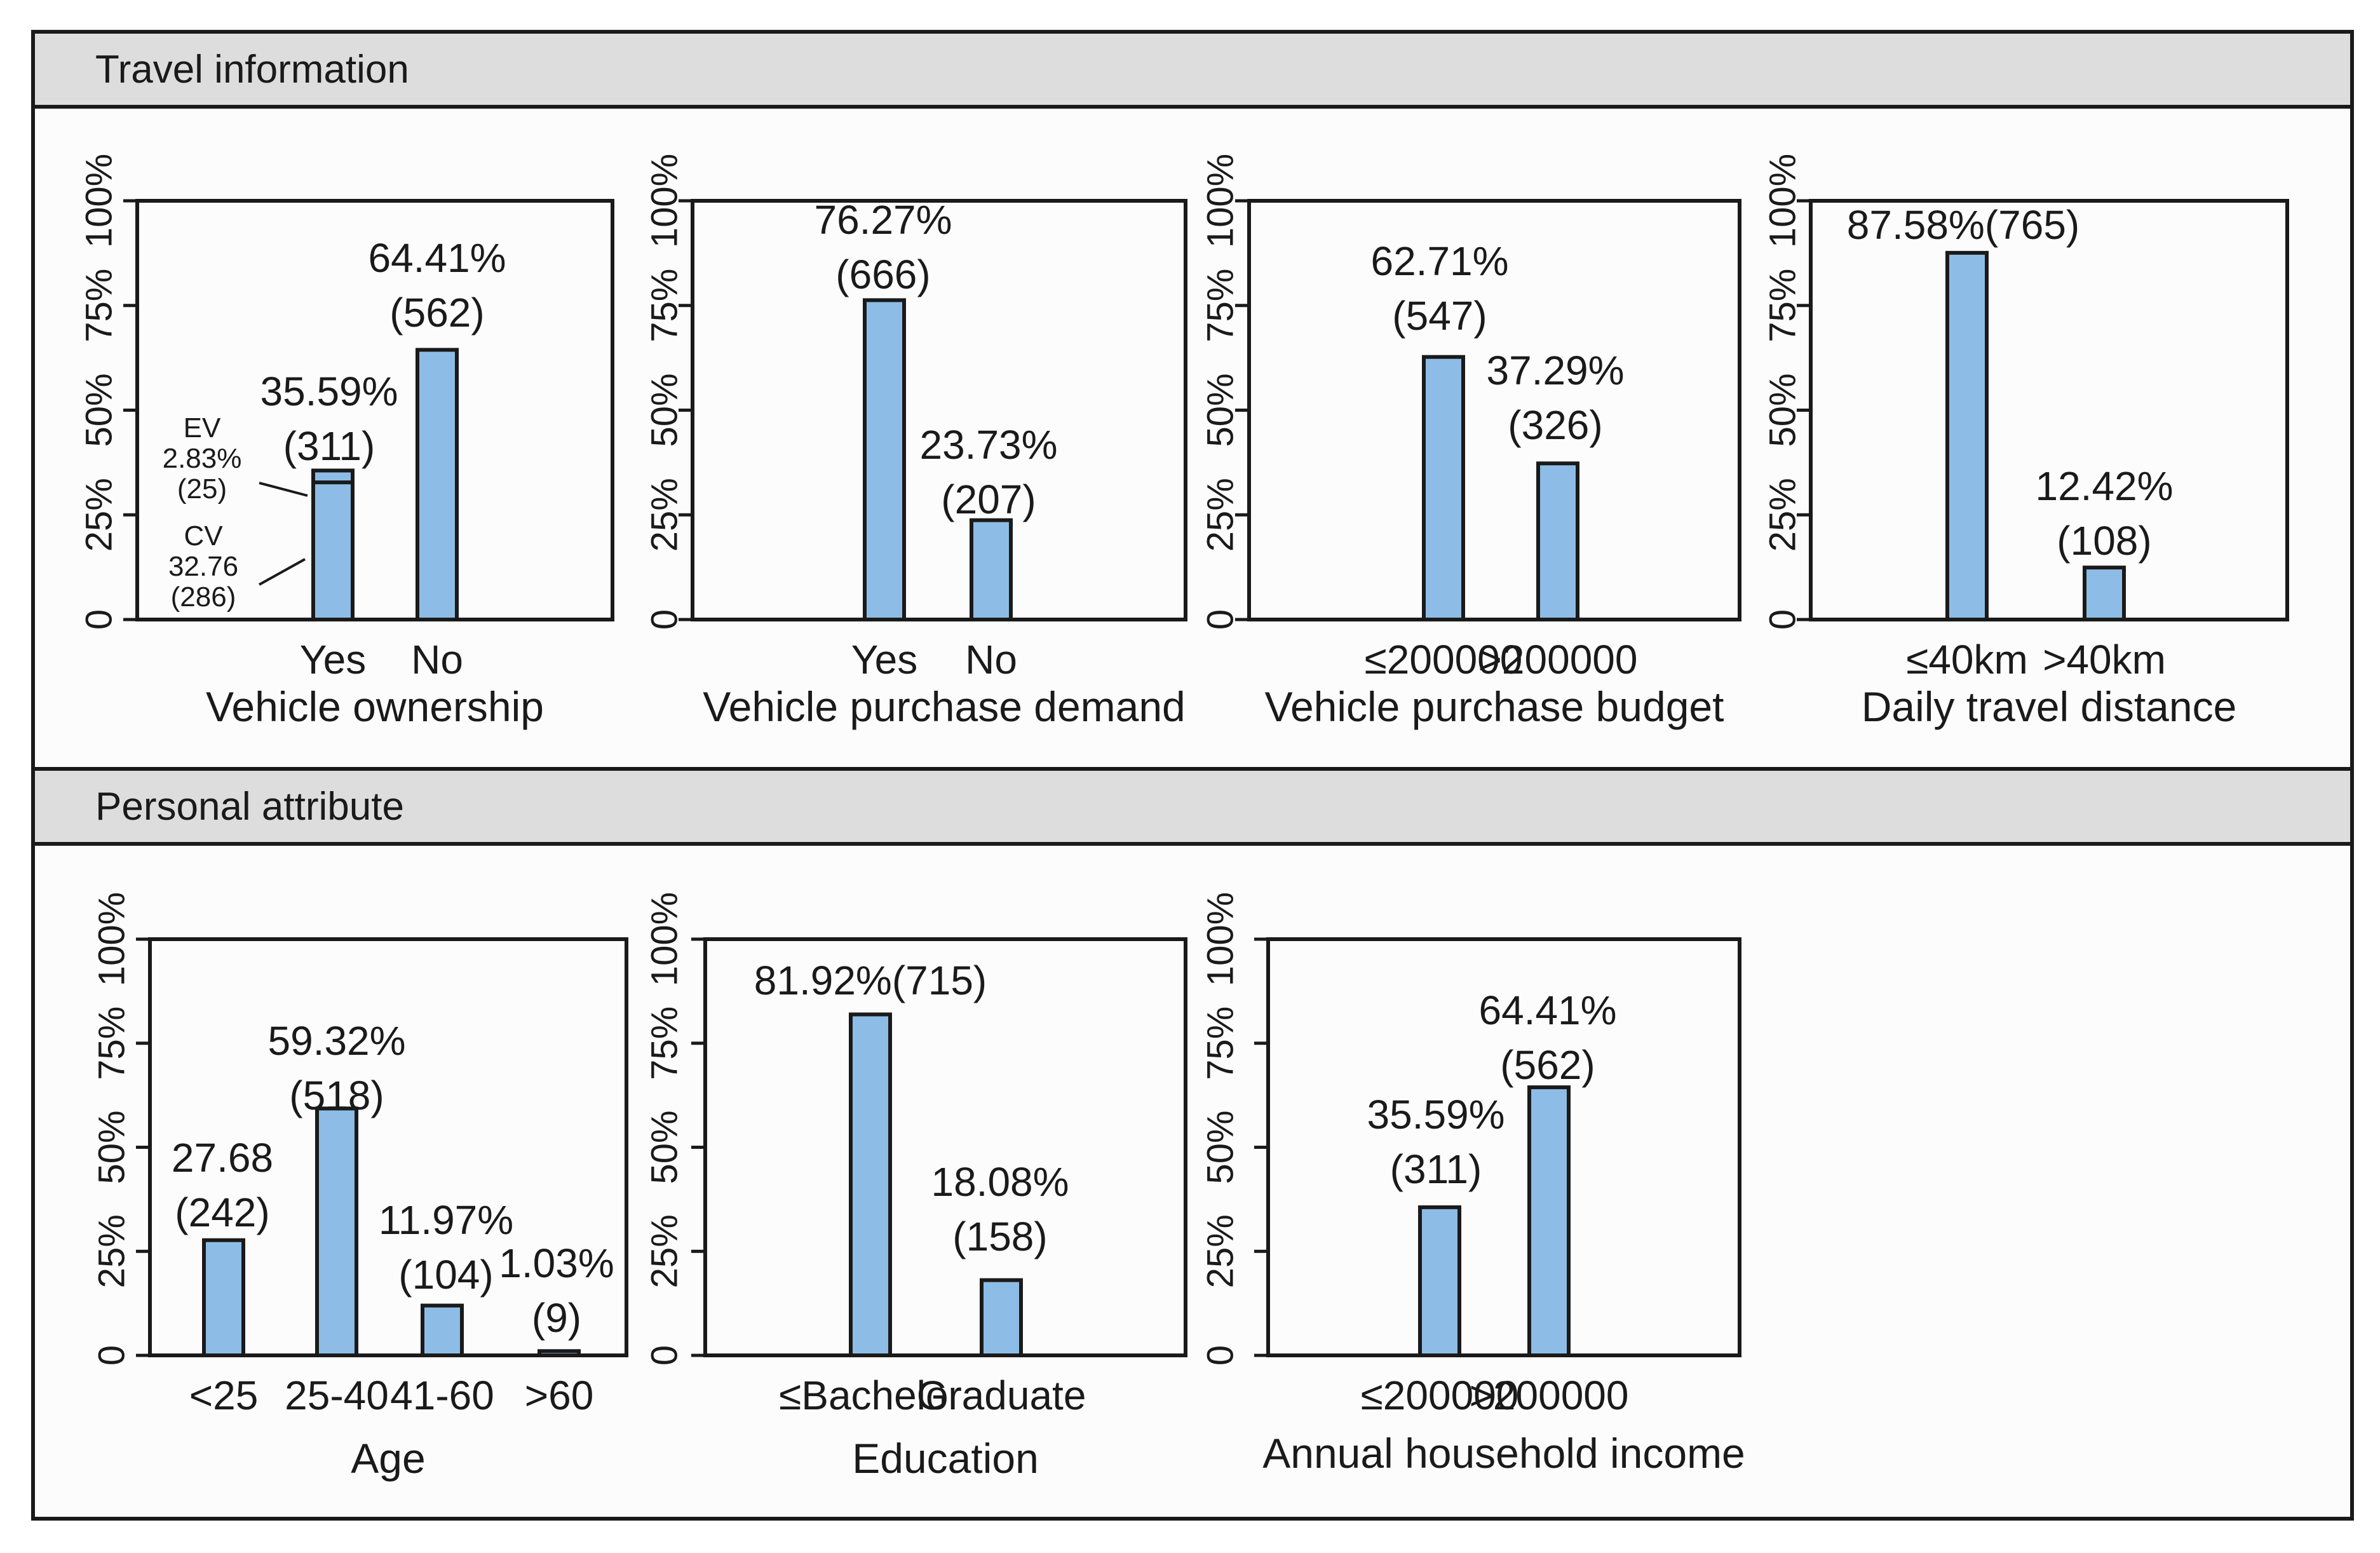 The image size is (2380, 1553). What do you see at coordinates (446, 1275) in the screenshot?
I see `data-label: (104)` at bounding box center [446, 1275].